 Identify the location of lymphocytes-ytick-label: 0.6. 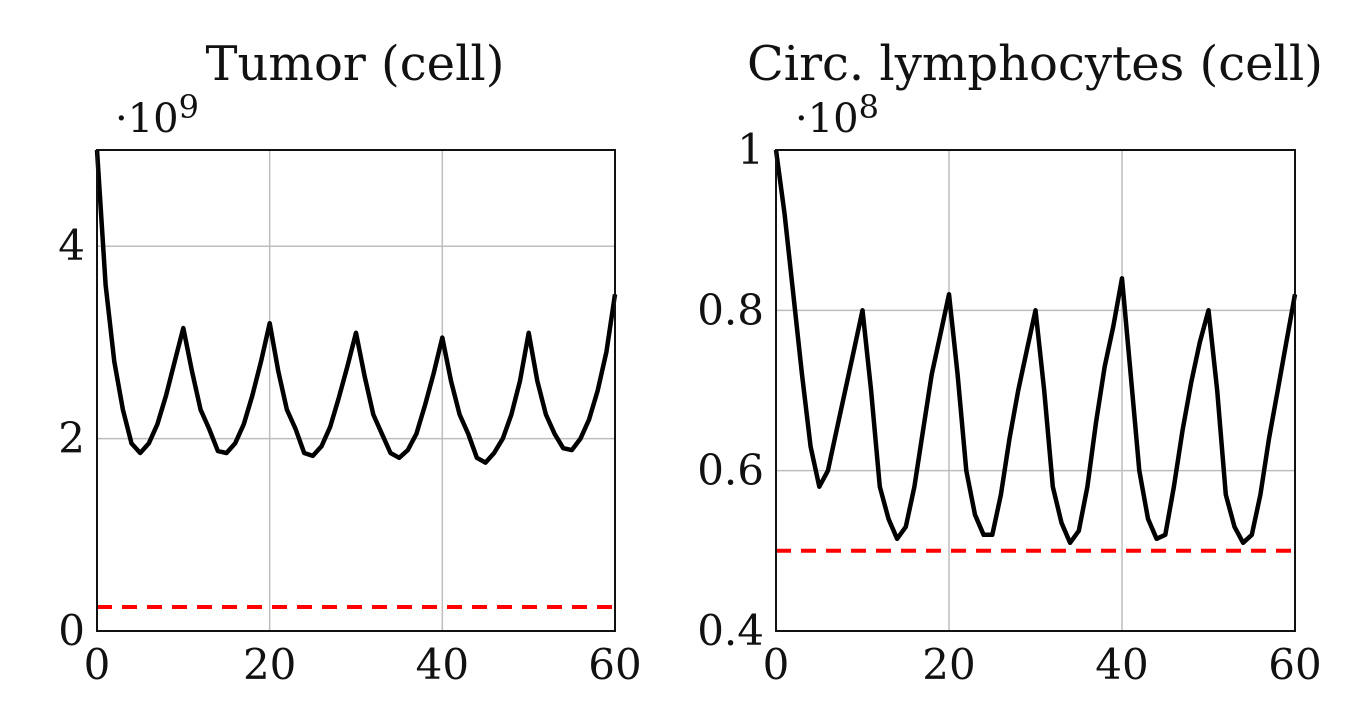
(730, 470).